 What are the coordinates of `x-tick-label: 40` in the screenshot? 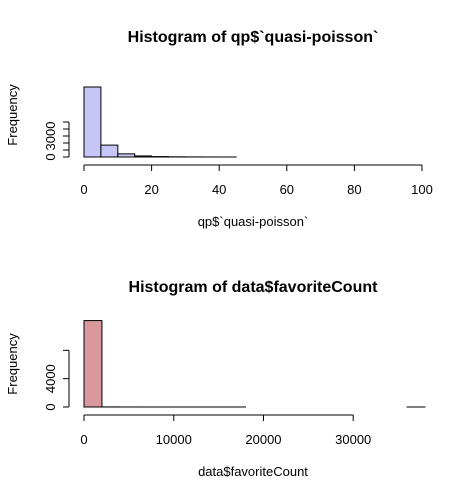 It's located at (219, 189).